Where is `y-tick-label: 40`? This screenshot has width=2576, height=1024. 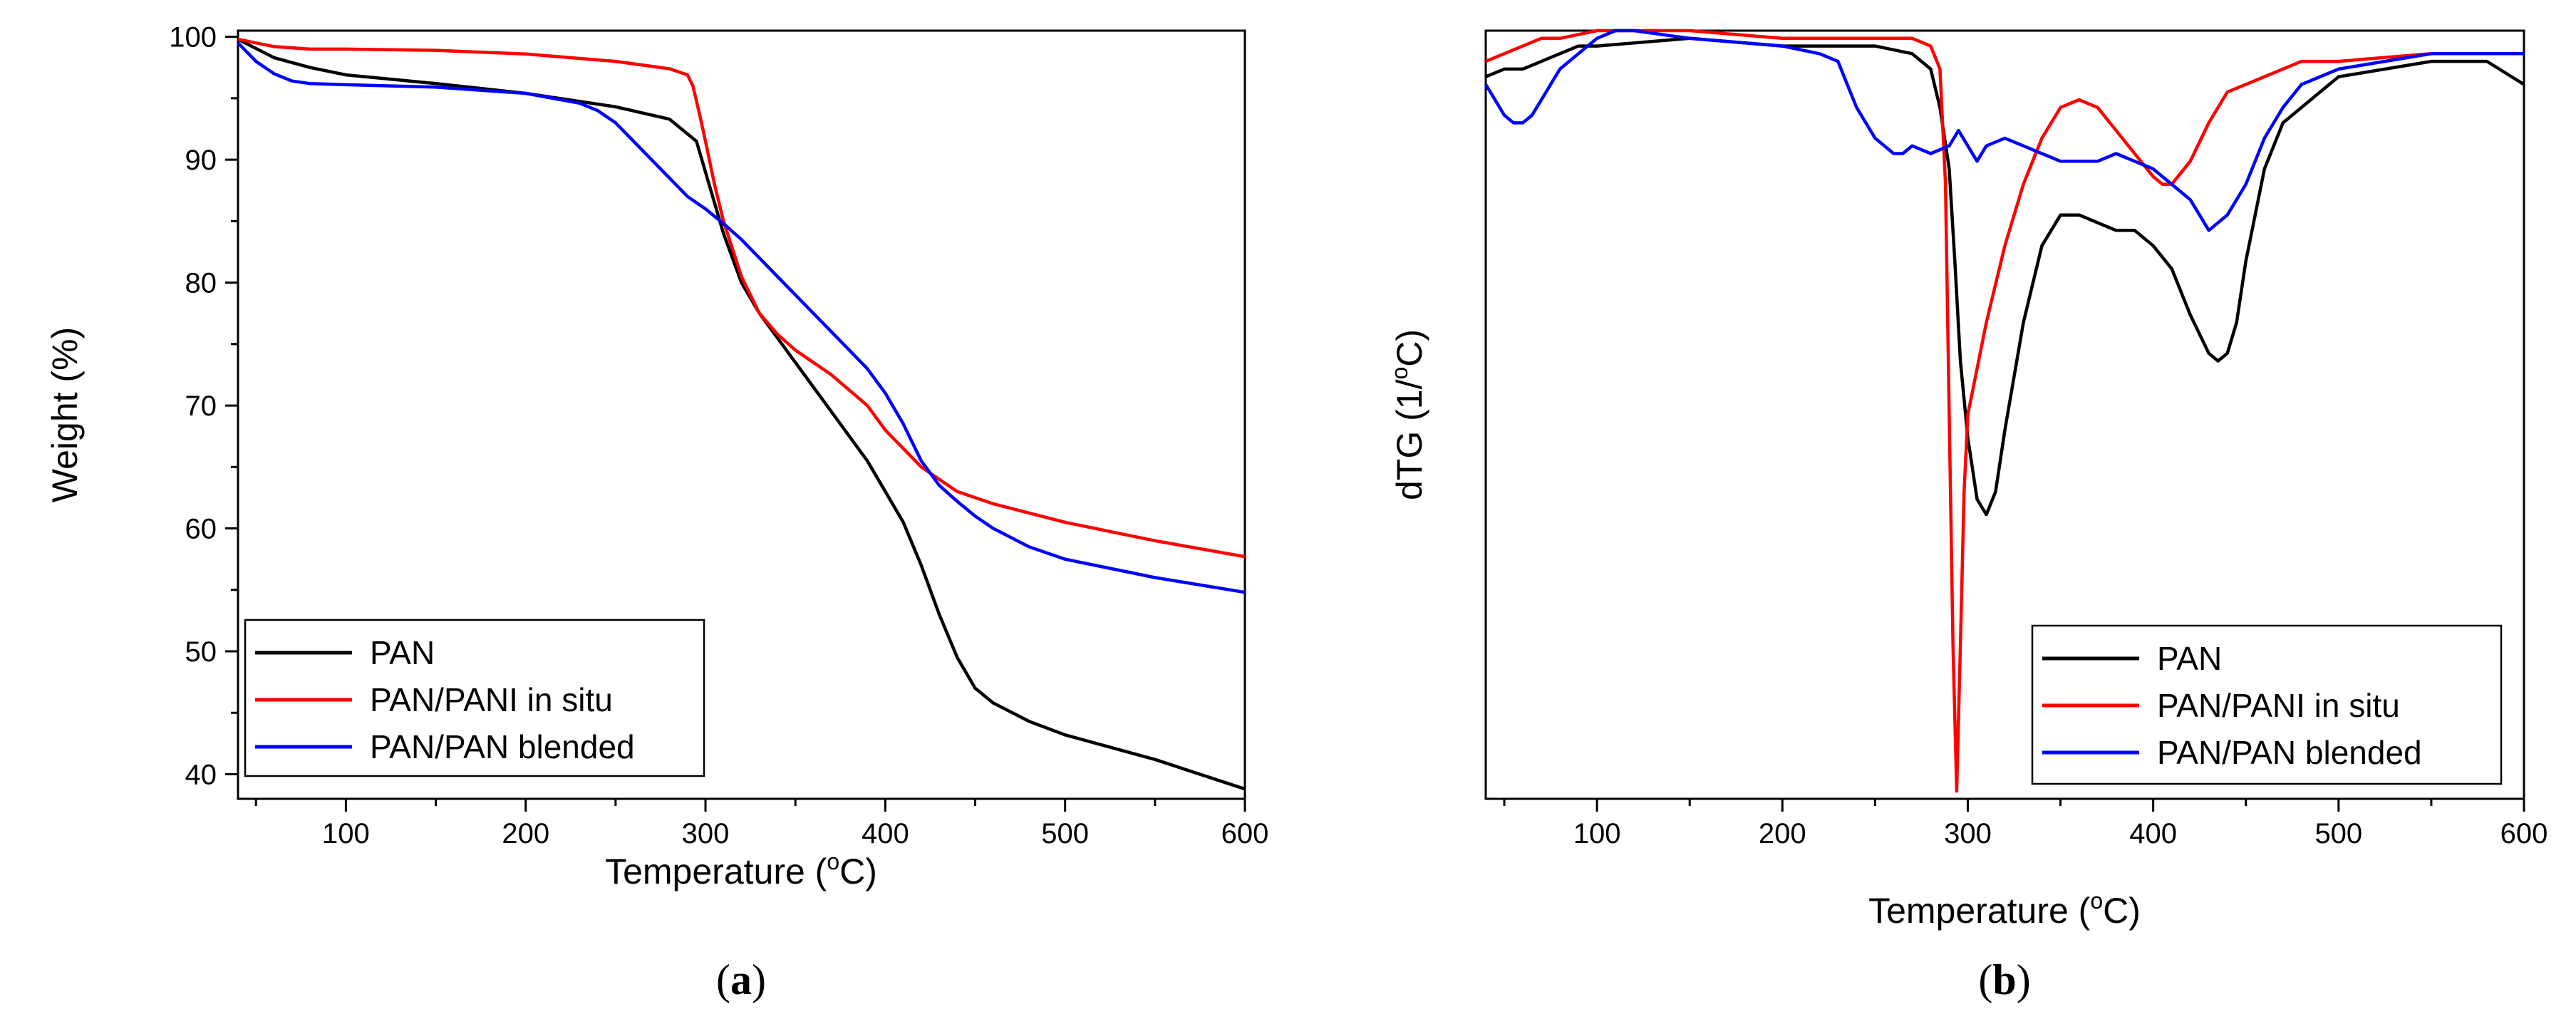
y-tick-label: 40 is located at coordinates (201, 775).